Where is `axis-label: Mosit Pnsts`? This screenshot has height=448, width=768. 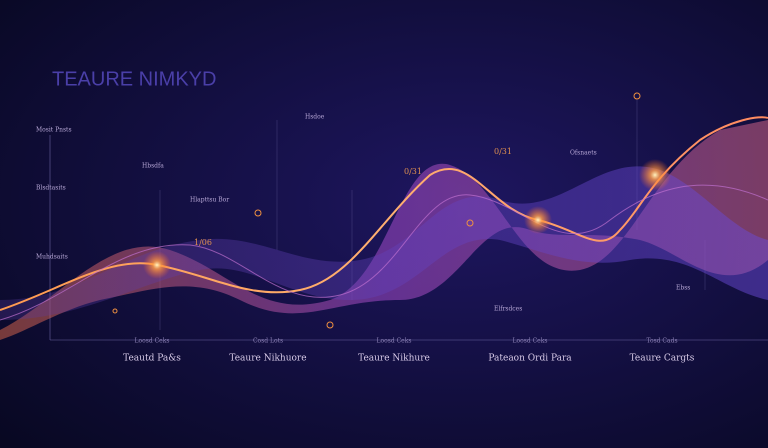 axis-label: Mosit Pnsts is located at coordinates (54, 130).